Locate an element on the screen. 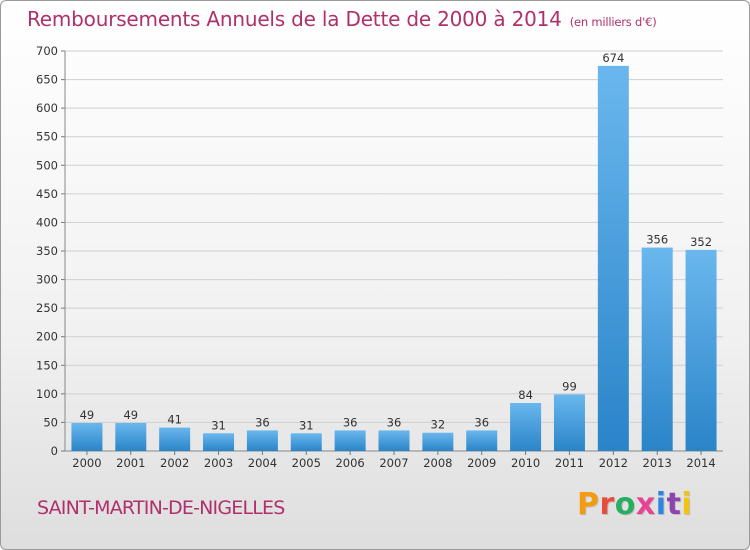 The width and height of the screenshot is (750, 550). y-tick-label: 150 is located at coordinates (47, 365).